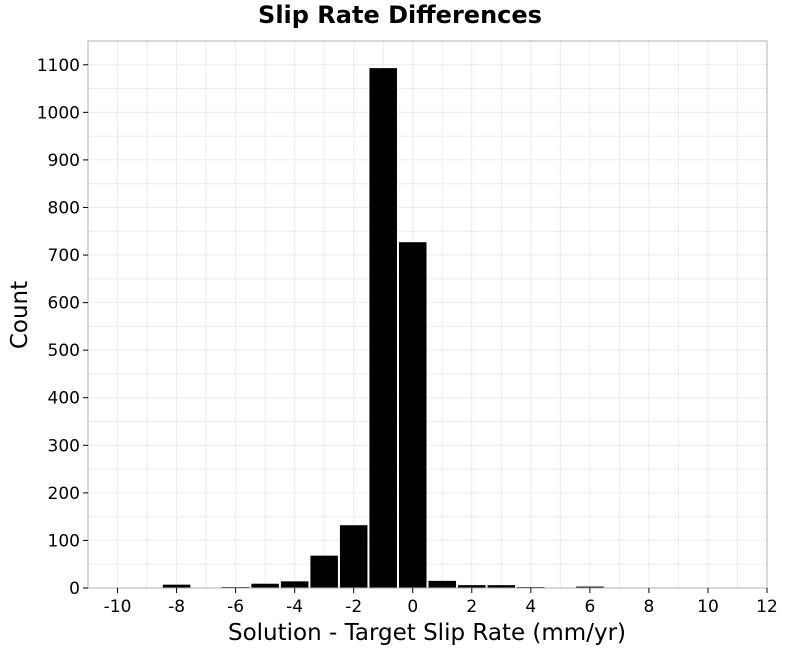 The width and height of the screenshot is (800, 650). Describe the element at coordinates (64, 256) in the screenshot. I see `y-tick-label: 700` at that location.